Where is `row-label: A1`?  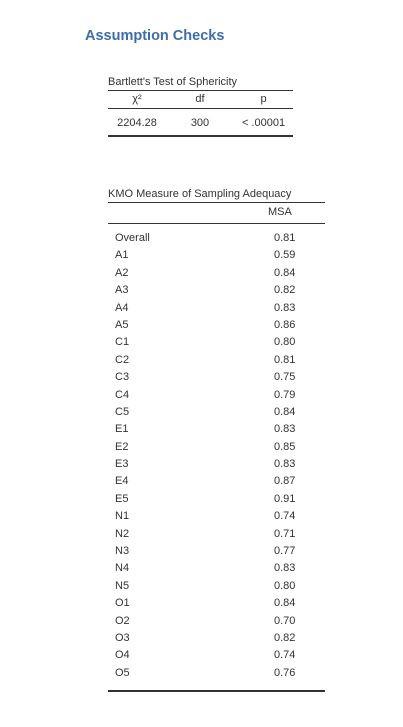
row-label: A1 is located at coordinates (122, 255).